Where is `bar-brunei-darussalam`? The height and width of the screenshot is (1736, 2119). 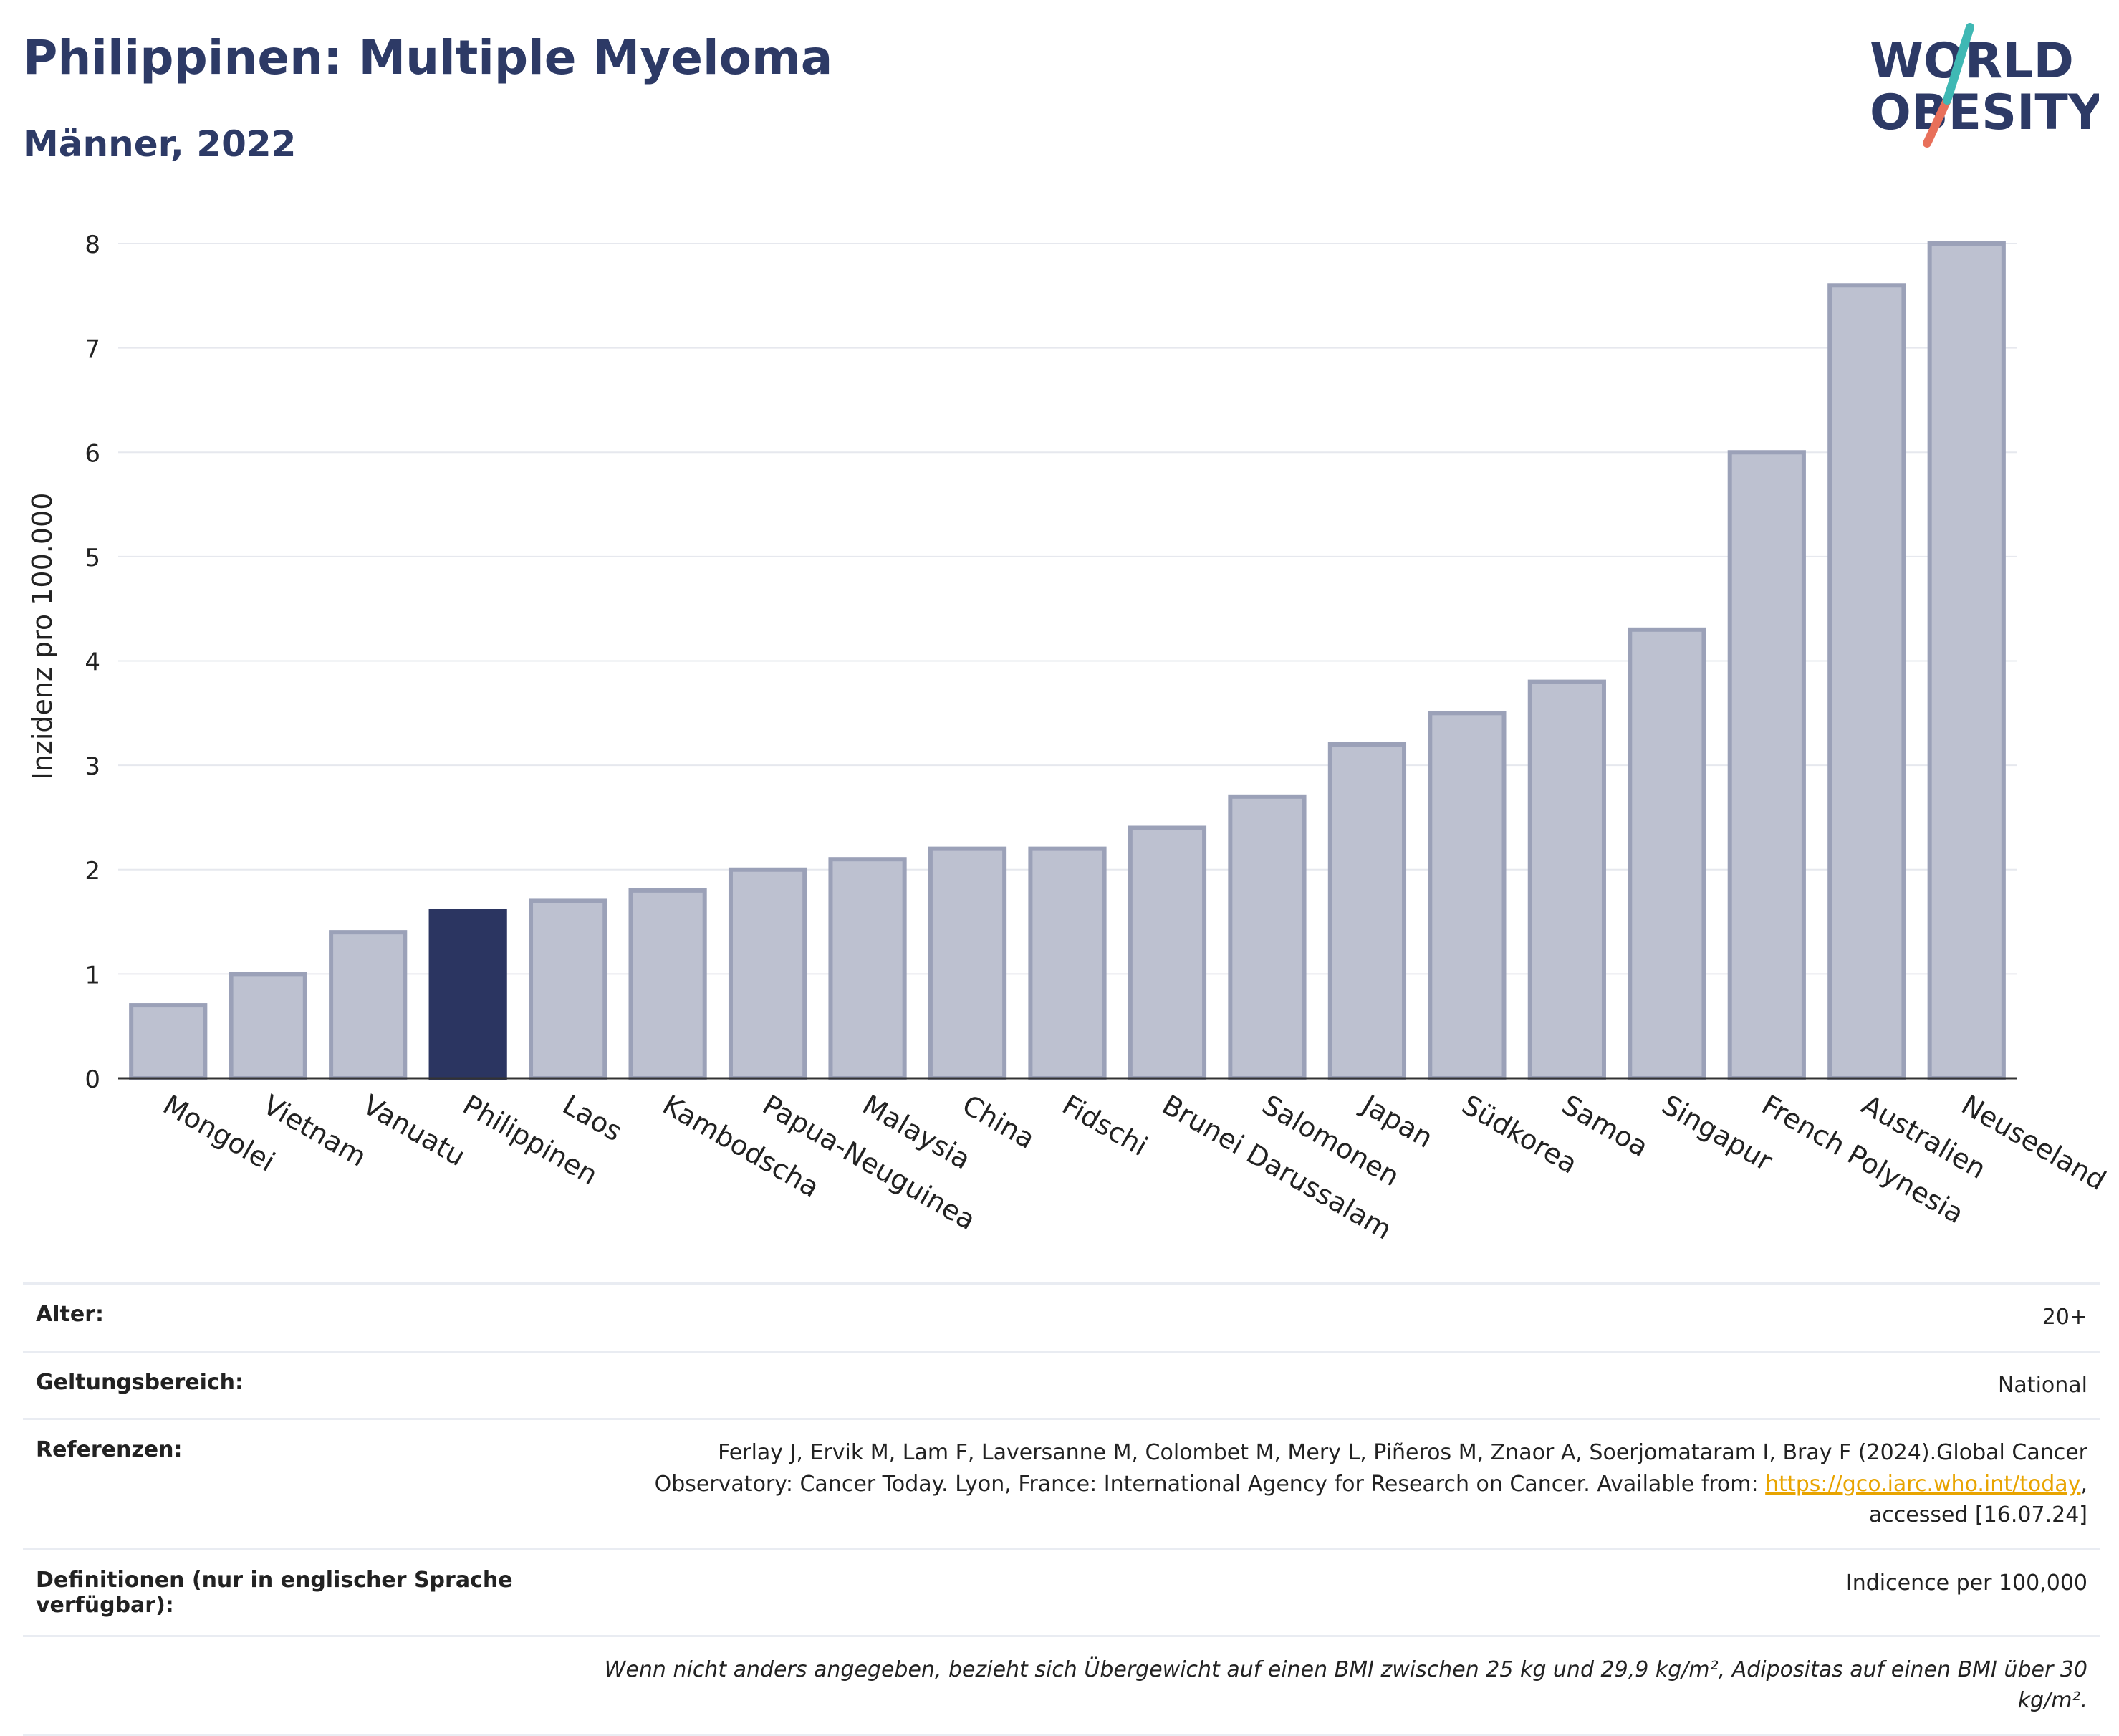
bar-brunei-darussalam is located at coordinates (1168, 953).